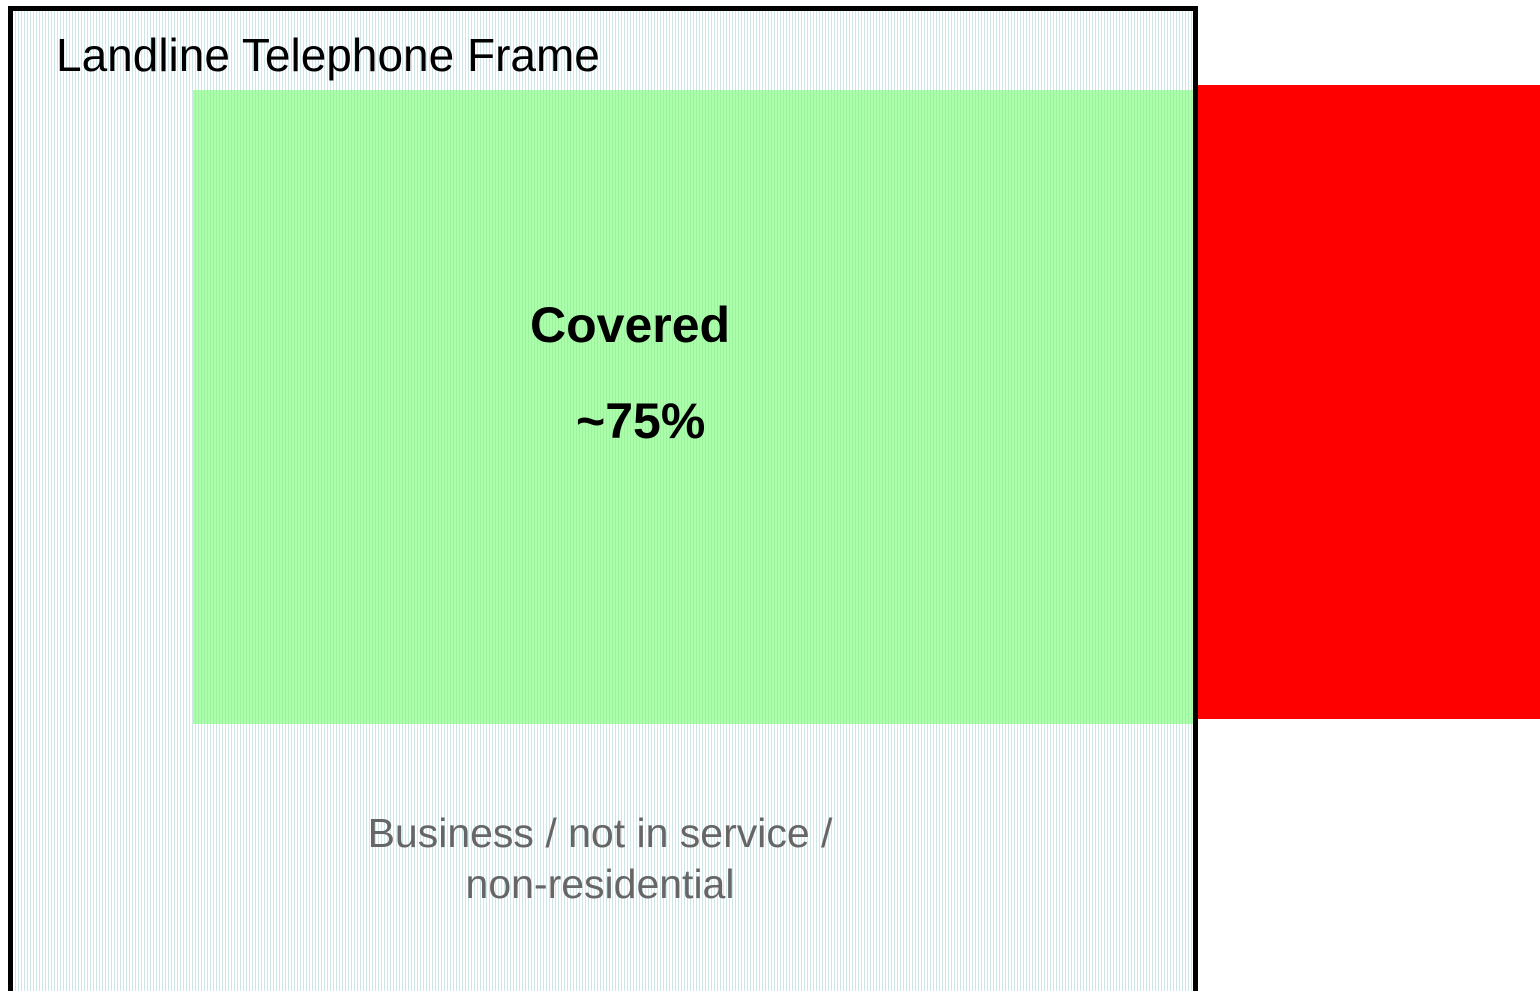 The image size is (1540, 991). What do you see at coordinates (630, 325) in the screenshot?
I see `covered-label: Covered` at bounding box center [630, 325].